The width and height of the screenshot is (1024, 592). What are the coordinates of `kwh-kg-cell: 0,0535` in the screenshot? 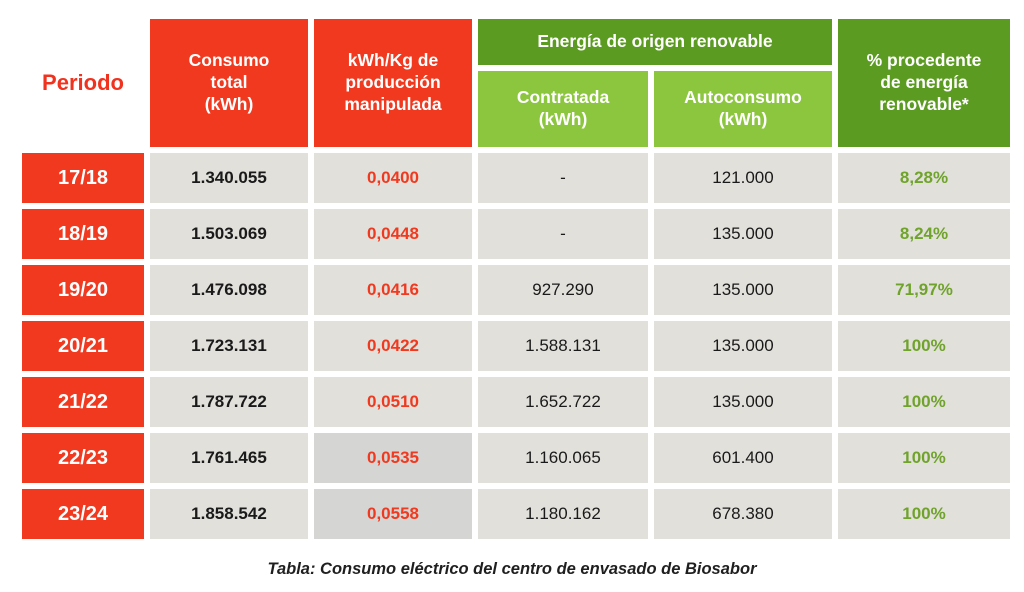 It's located at (393, 458).